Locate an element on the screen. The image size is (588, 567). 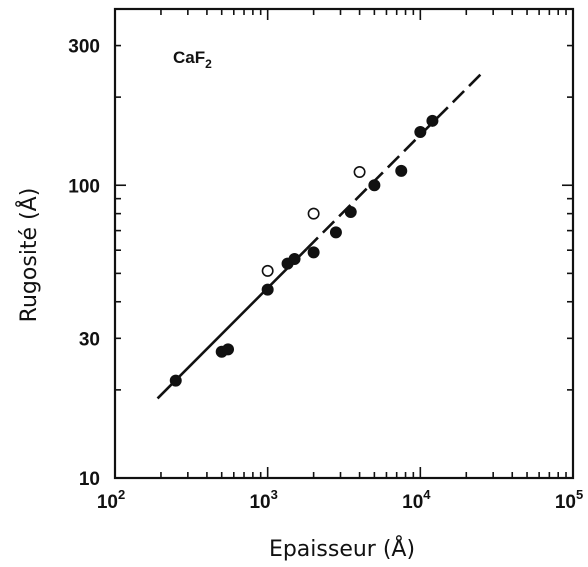
material-label: CaF2 is located at coordinates (192, 59).